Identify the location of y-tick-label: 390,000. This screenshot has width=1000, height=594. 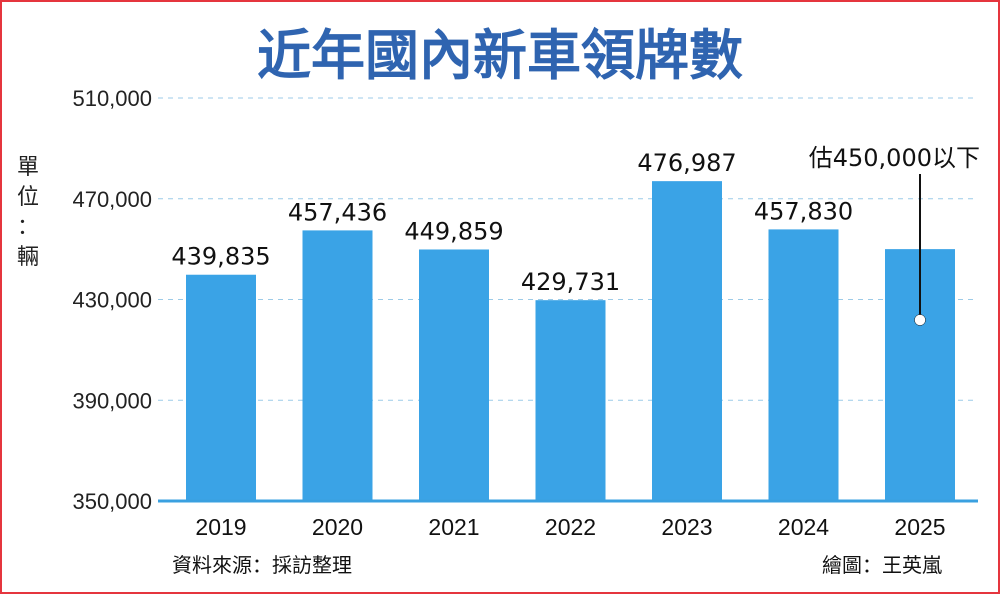
(112, 400).